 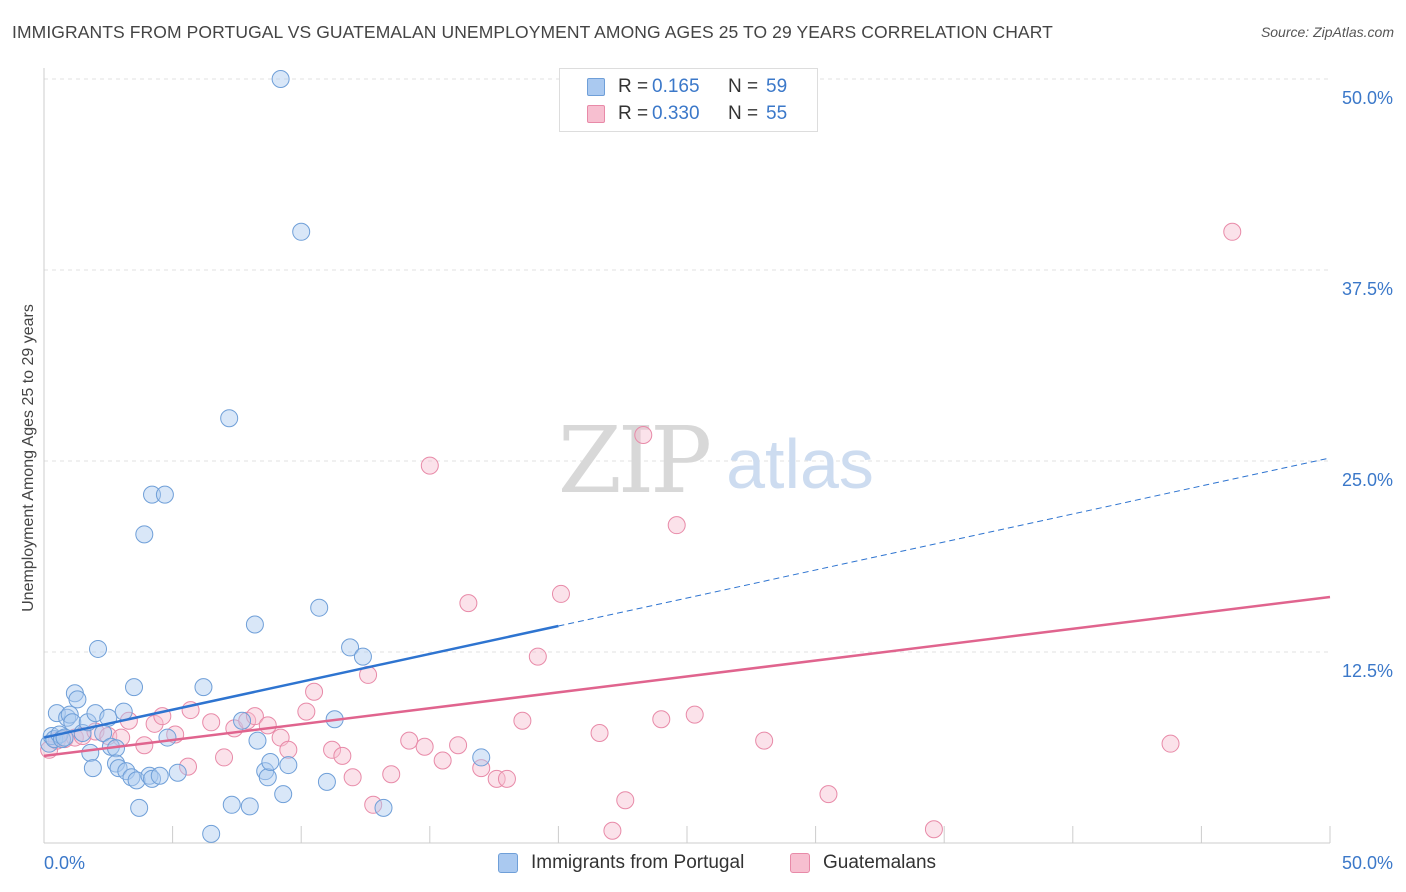 What do you see at coordinates (777, 86) in the screenshot?
I see `legend-n-value: 59` at bounding box center [777, 86].